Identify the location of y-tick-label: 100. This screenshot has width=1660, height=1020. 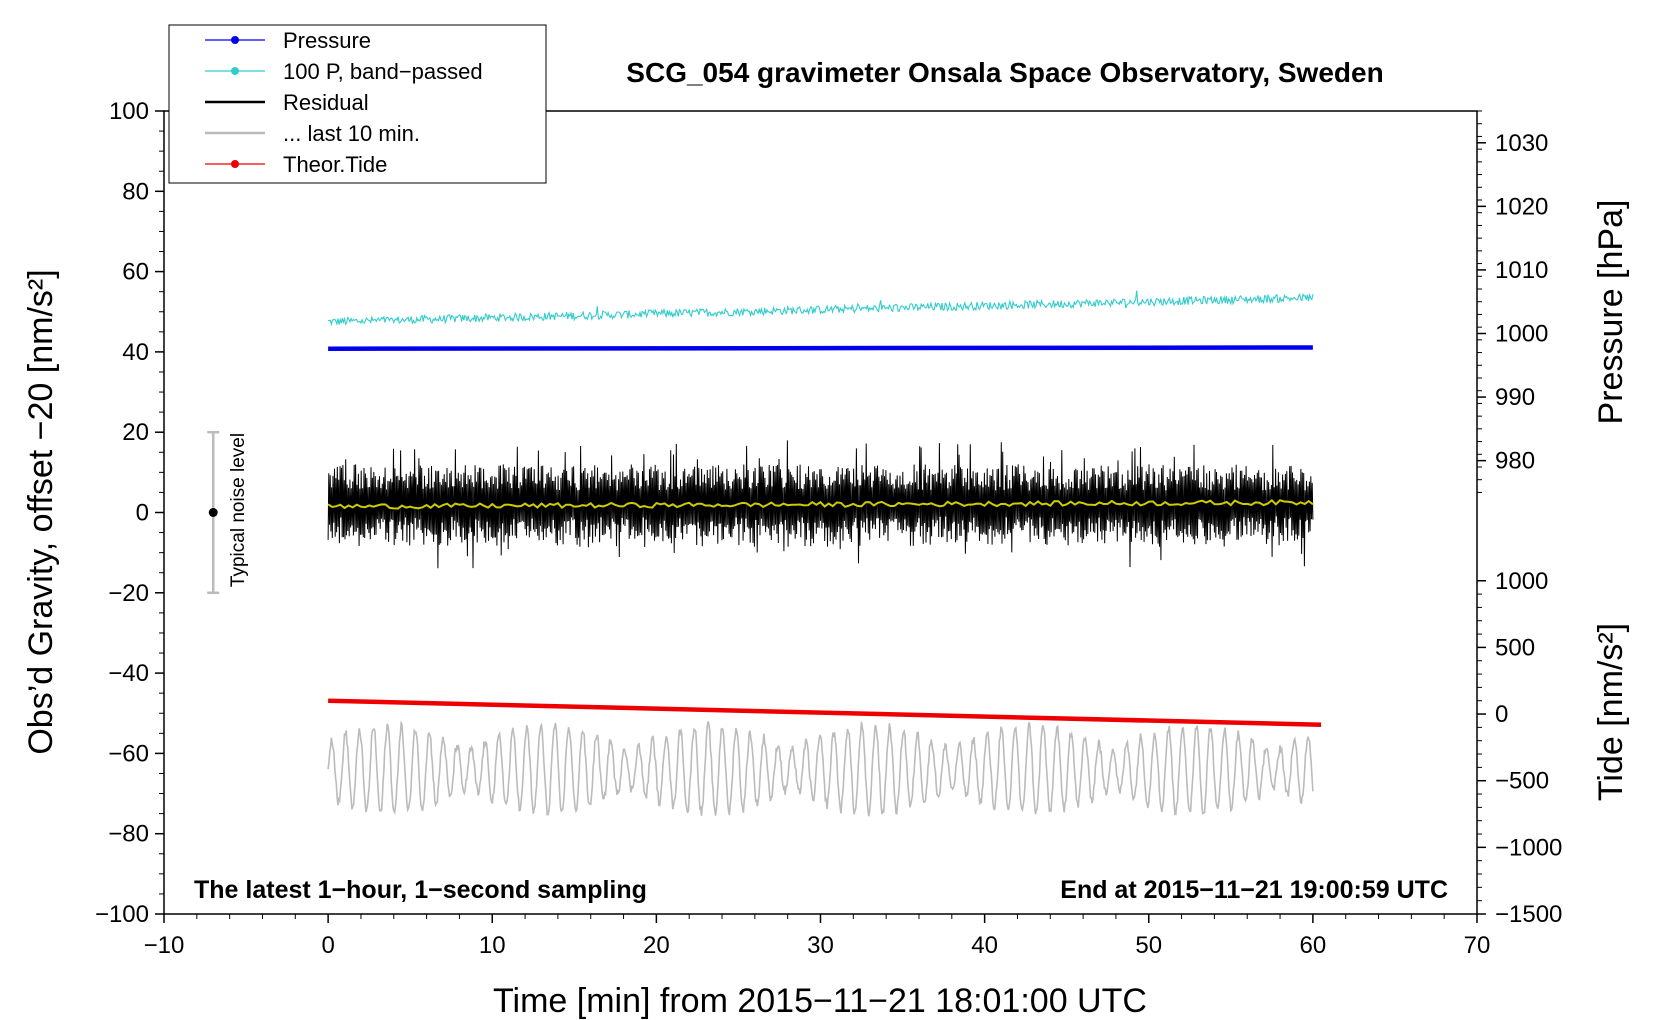
(129, 111).